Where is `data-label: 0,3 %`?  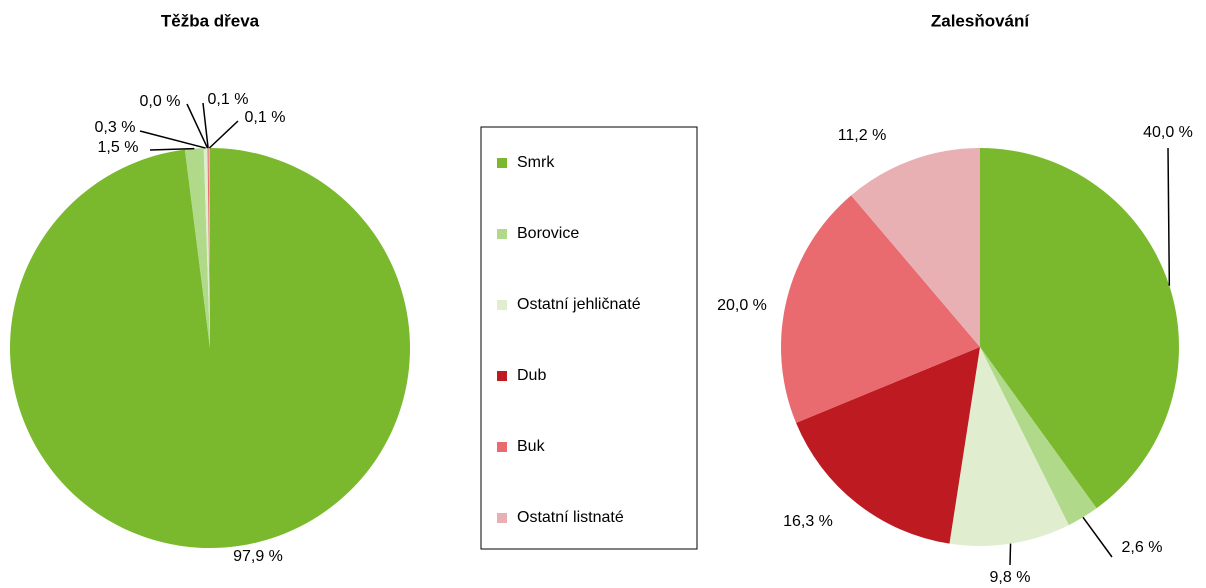
data-label: 0,3 % is located at coordinates (115, 127).